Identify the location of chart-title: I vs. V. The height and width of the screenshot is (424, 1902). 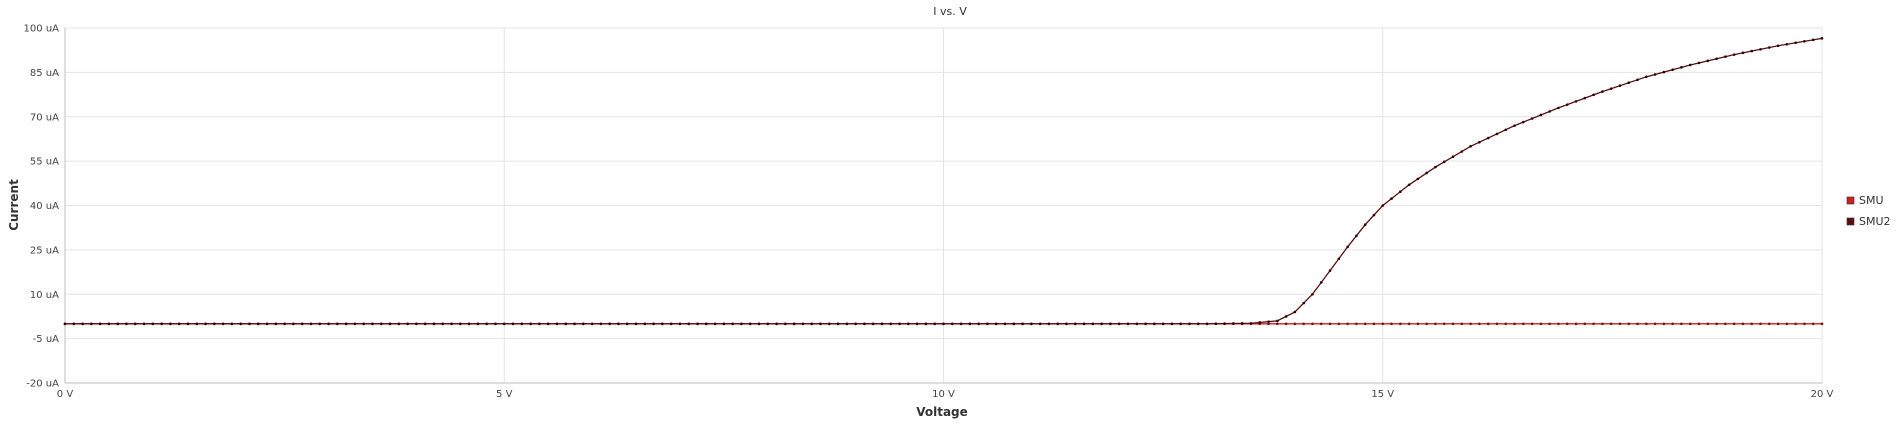
(950, 11).